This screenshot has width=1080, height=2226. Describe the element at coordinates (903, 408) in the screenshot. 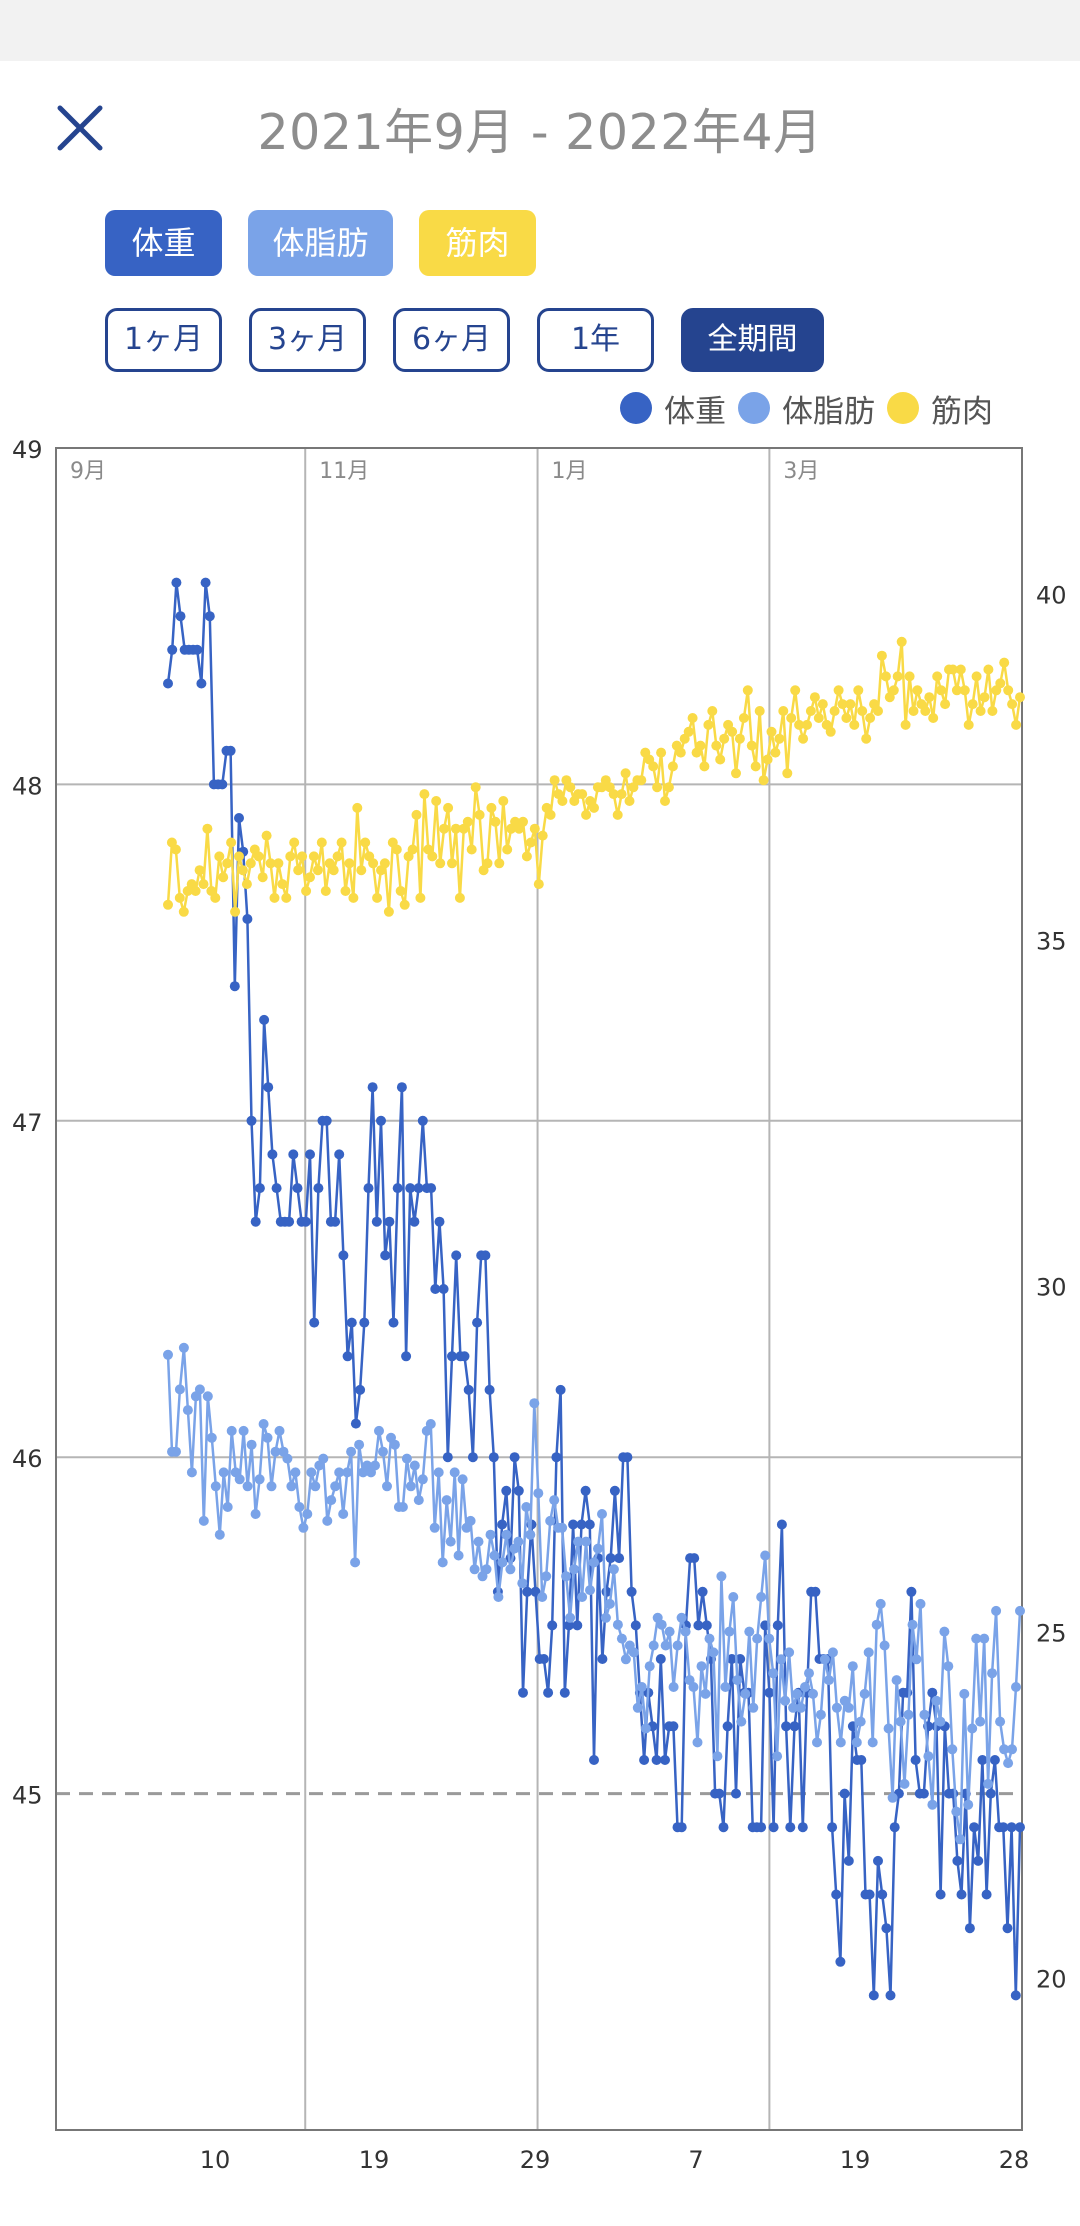

I see `legend-muscle-swatch` at that location.